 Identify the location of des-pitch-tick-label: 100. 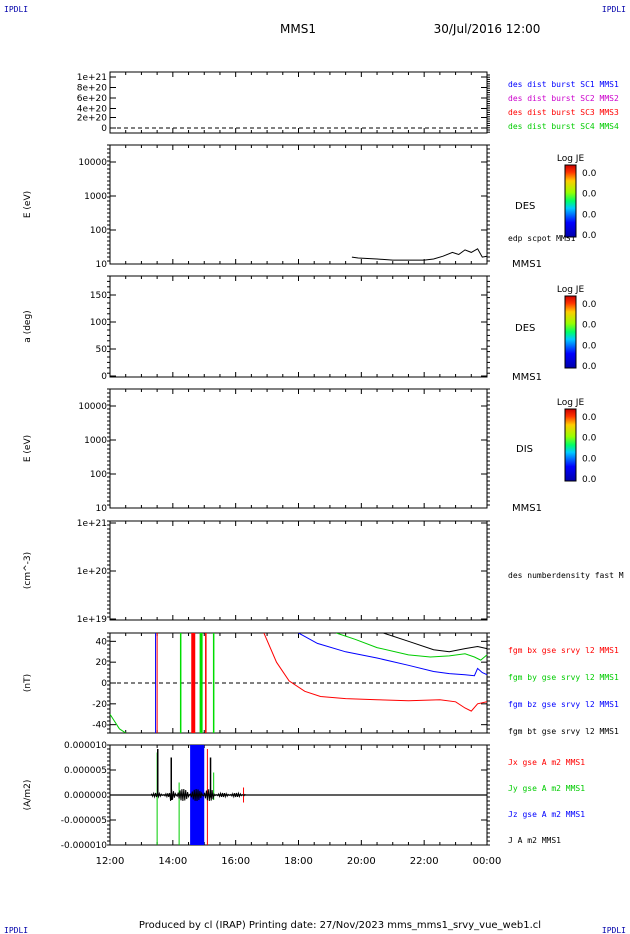
(98, 323).